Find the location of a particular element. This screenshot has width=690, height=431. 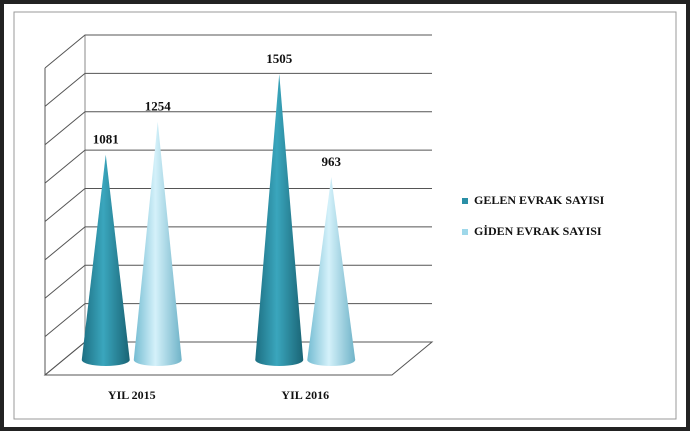

data-label: 963 is located at coordinates (332, 161).